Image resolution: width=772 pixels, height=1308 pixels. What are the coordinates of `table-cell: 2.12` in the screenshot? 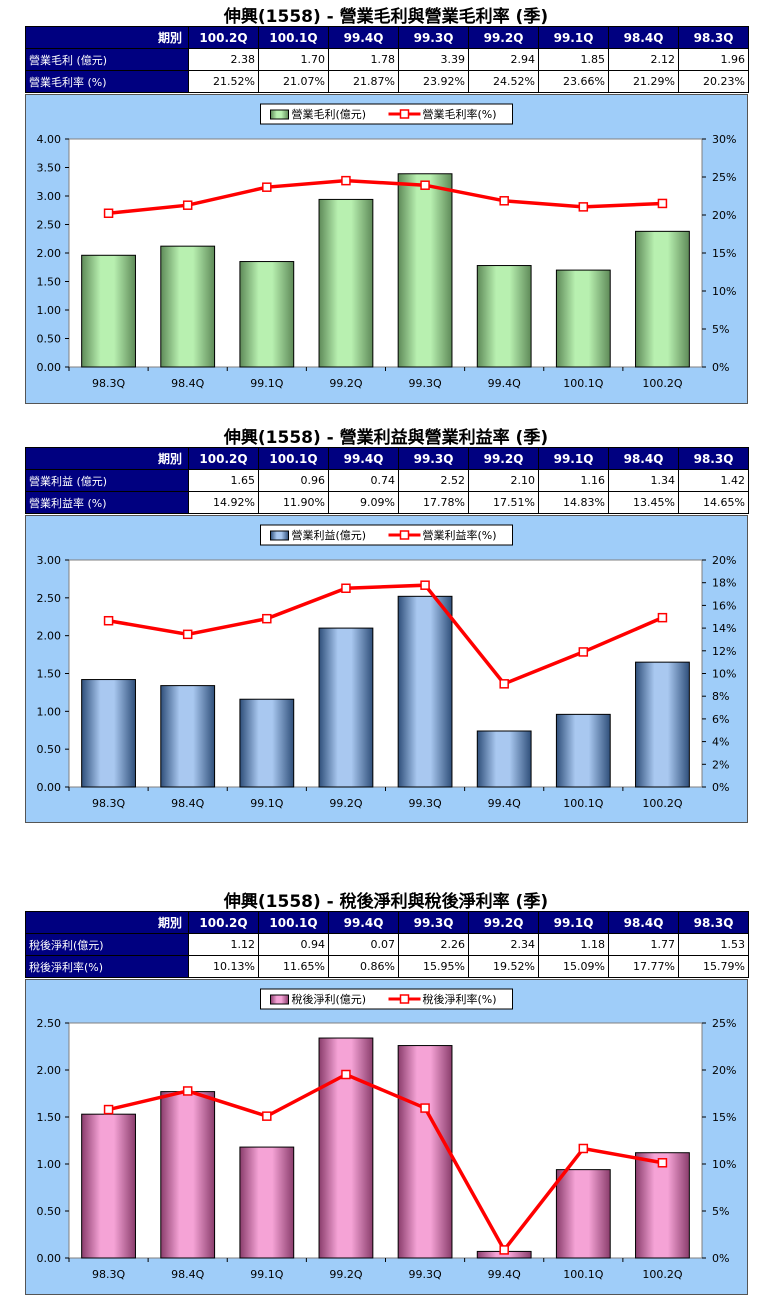 It's located at (643, 59).